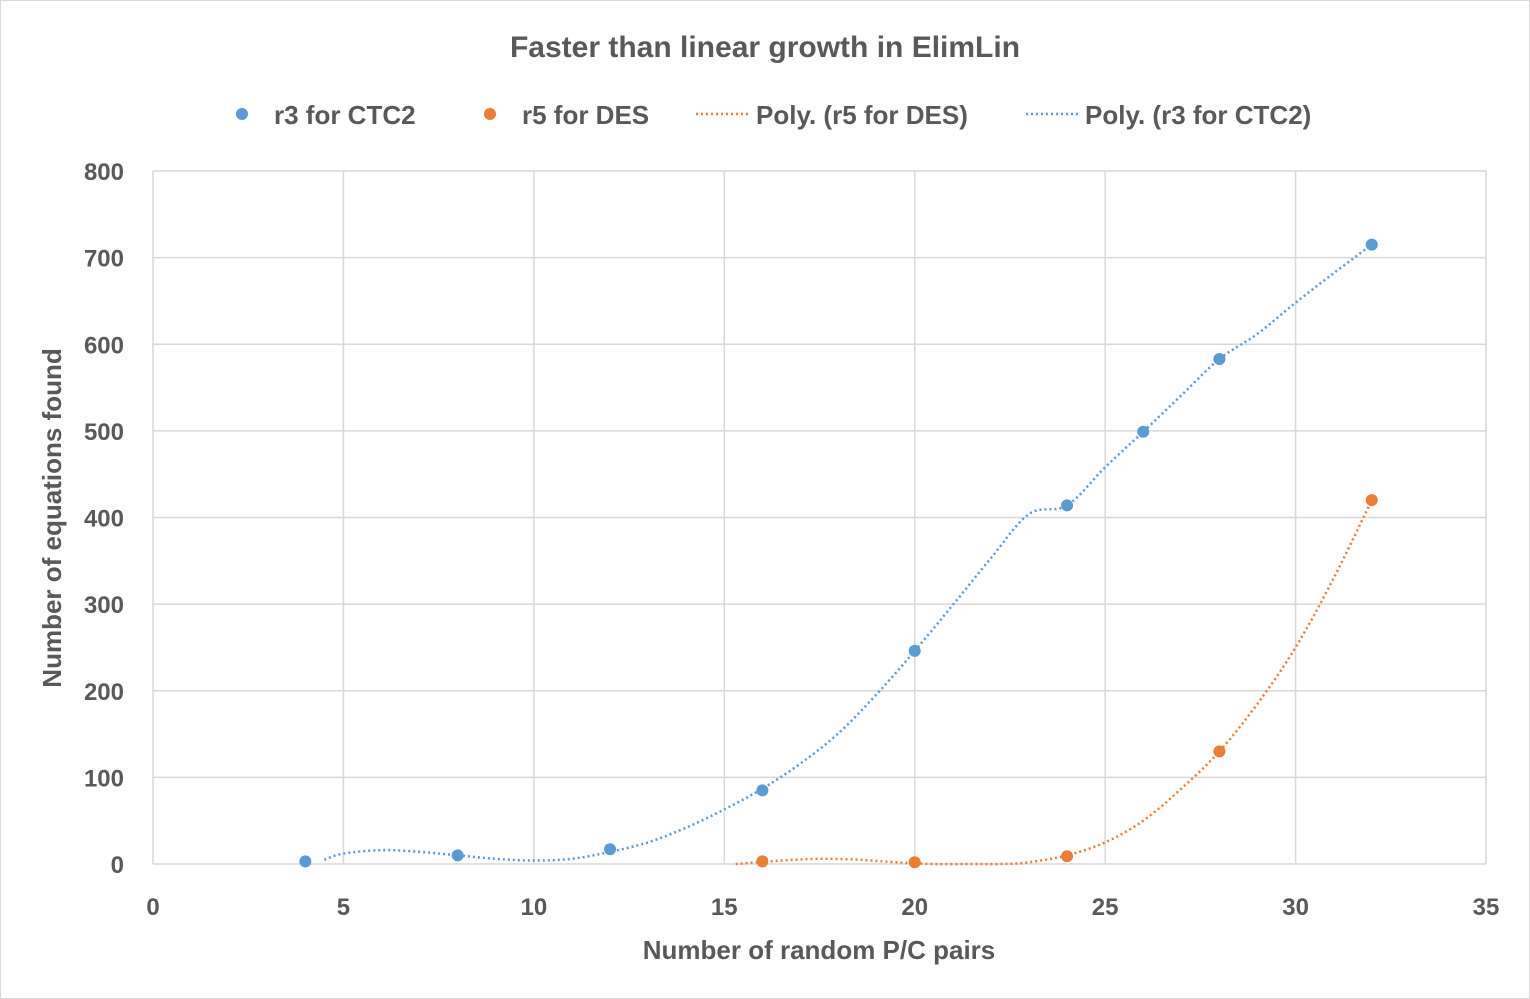 This screenshot has height=999, width=1530. What do you see at coordinates (345, 115) in the screenshot?
I see `legend-label-r3-ctc2: r3 for CTC2` at bounding box center [345, 115].